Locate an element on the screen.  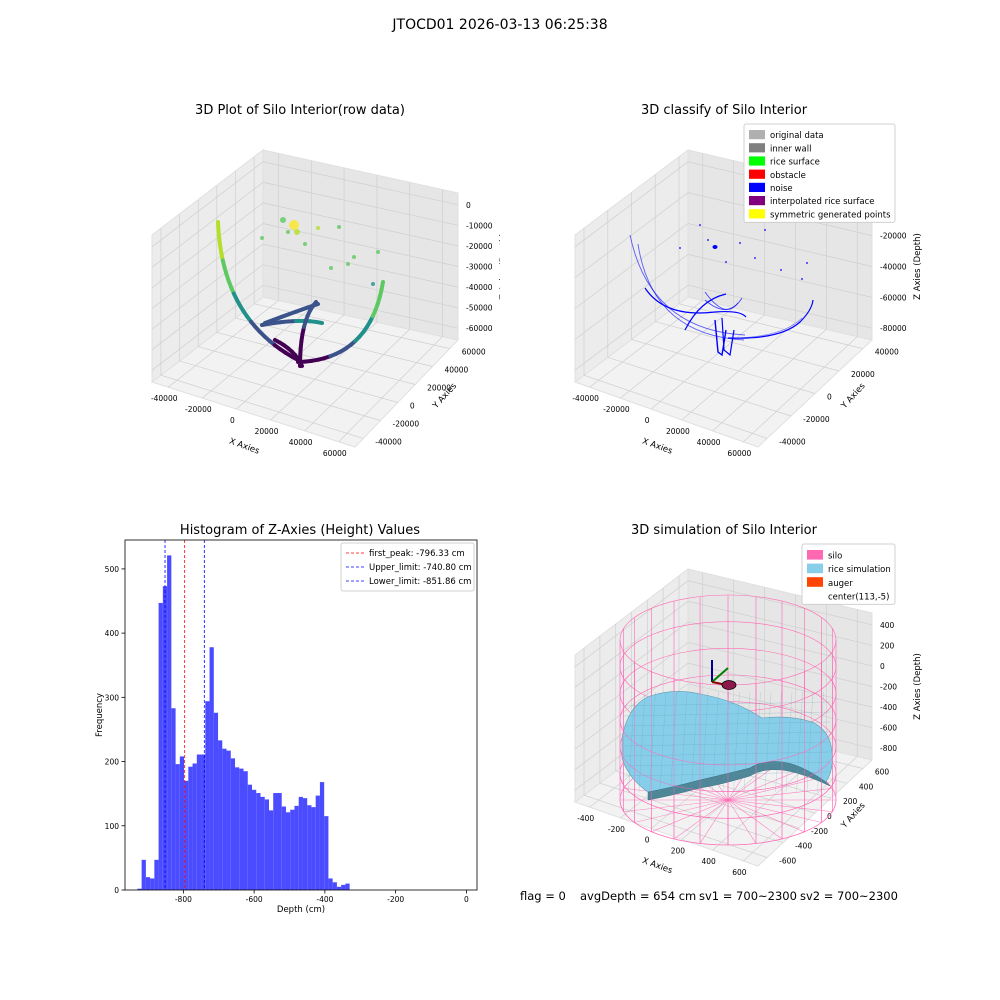
noise-curve is located at coordinates (766, 328).